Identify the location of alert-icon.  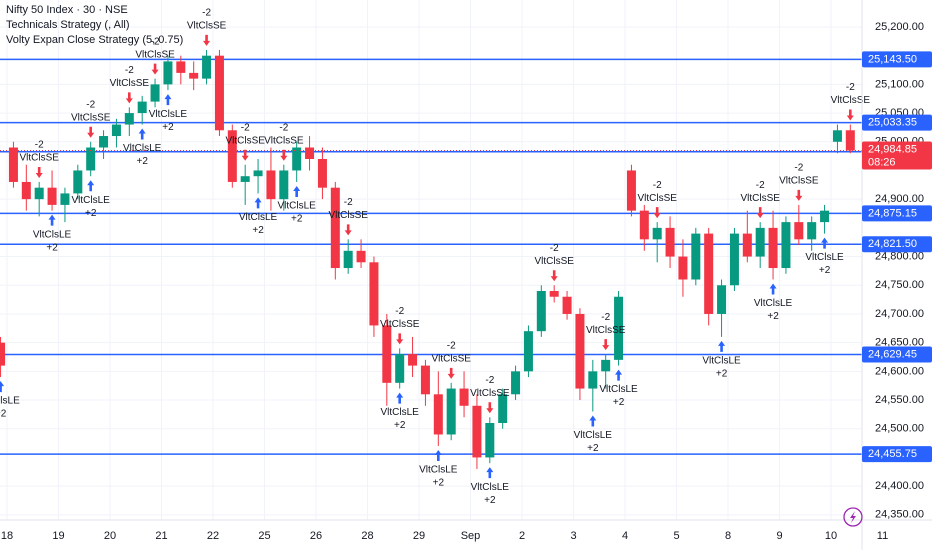
(853, 517).